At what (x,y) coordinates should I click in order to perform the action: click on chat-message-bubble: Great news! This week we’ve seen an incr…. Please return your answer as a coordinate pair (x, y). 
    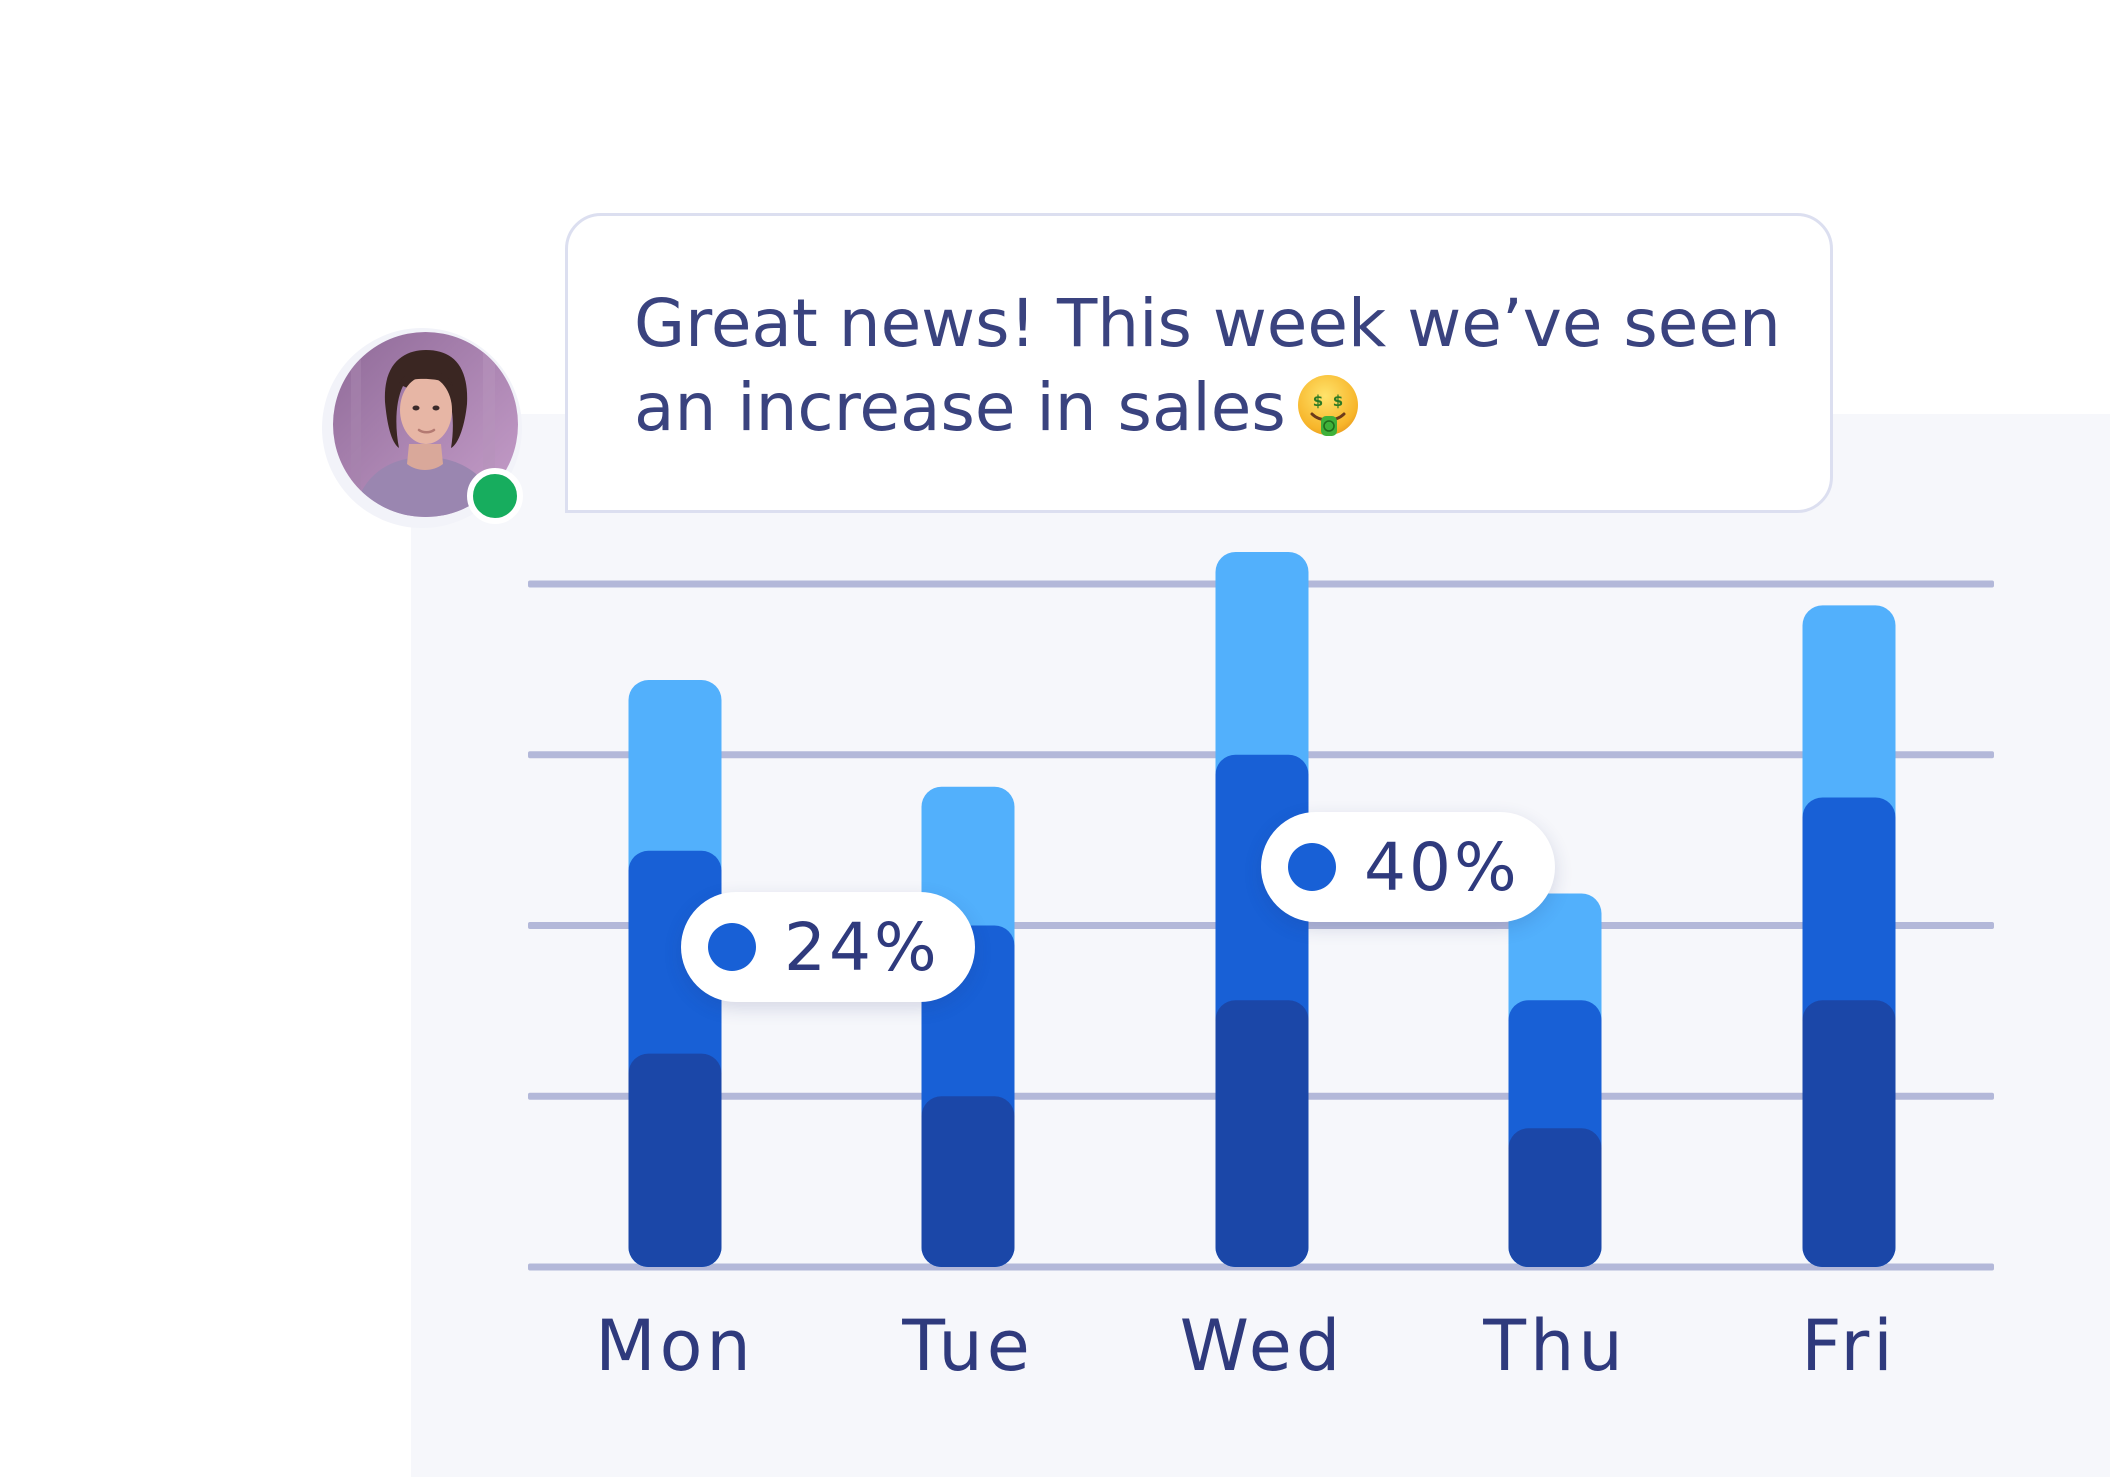
    Looking at the image, I should click on (1199, 363).